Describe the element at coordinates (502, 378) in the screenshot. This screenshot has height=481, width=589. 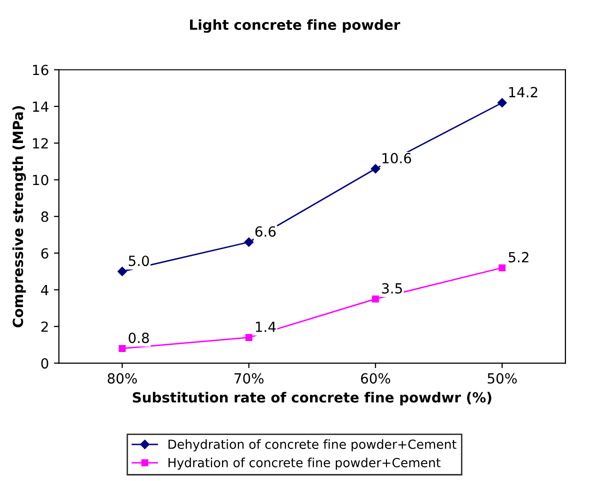
I see `x-tick-label: 50%` at that location.